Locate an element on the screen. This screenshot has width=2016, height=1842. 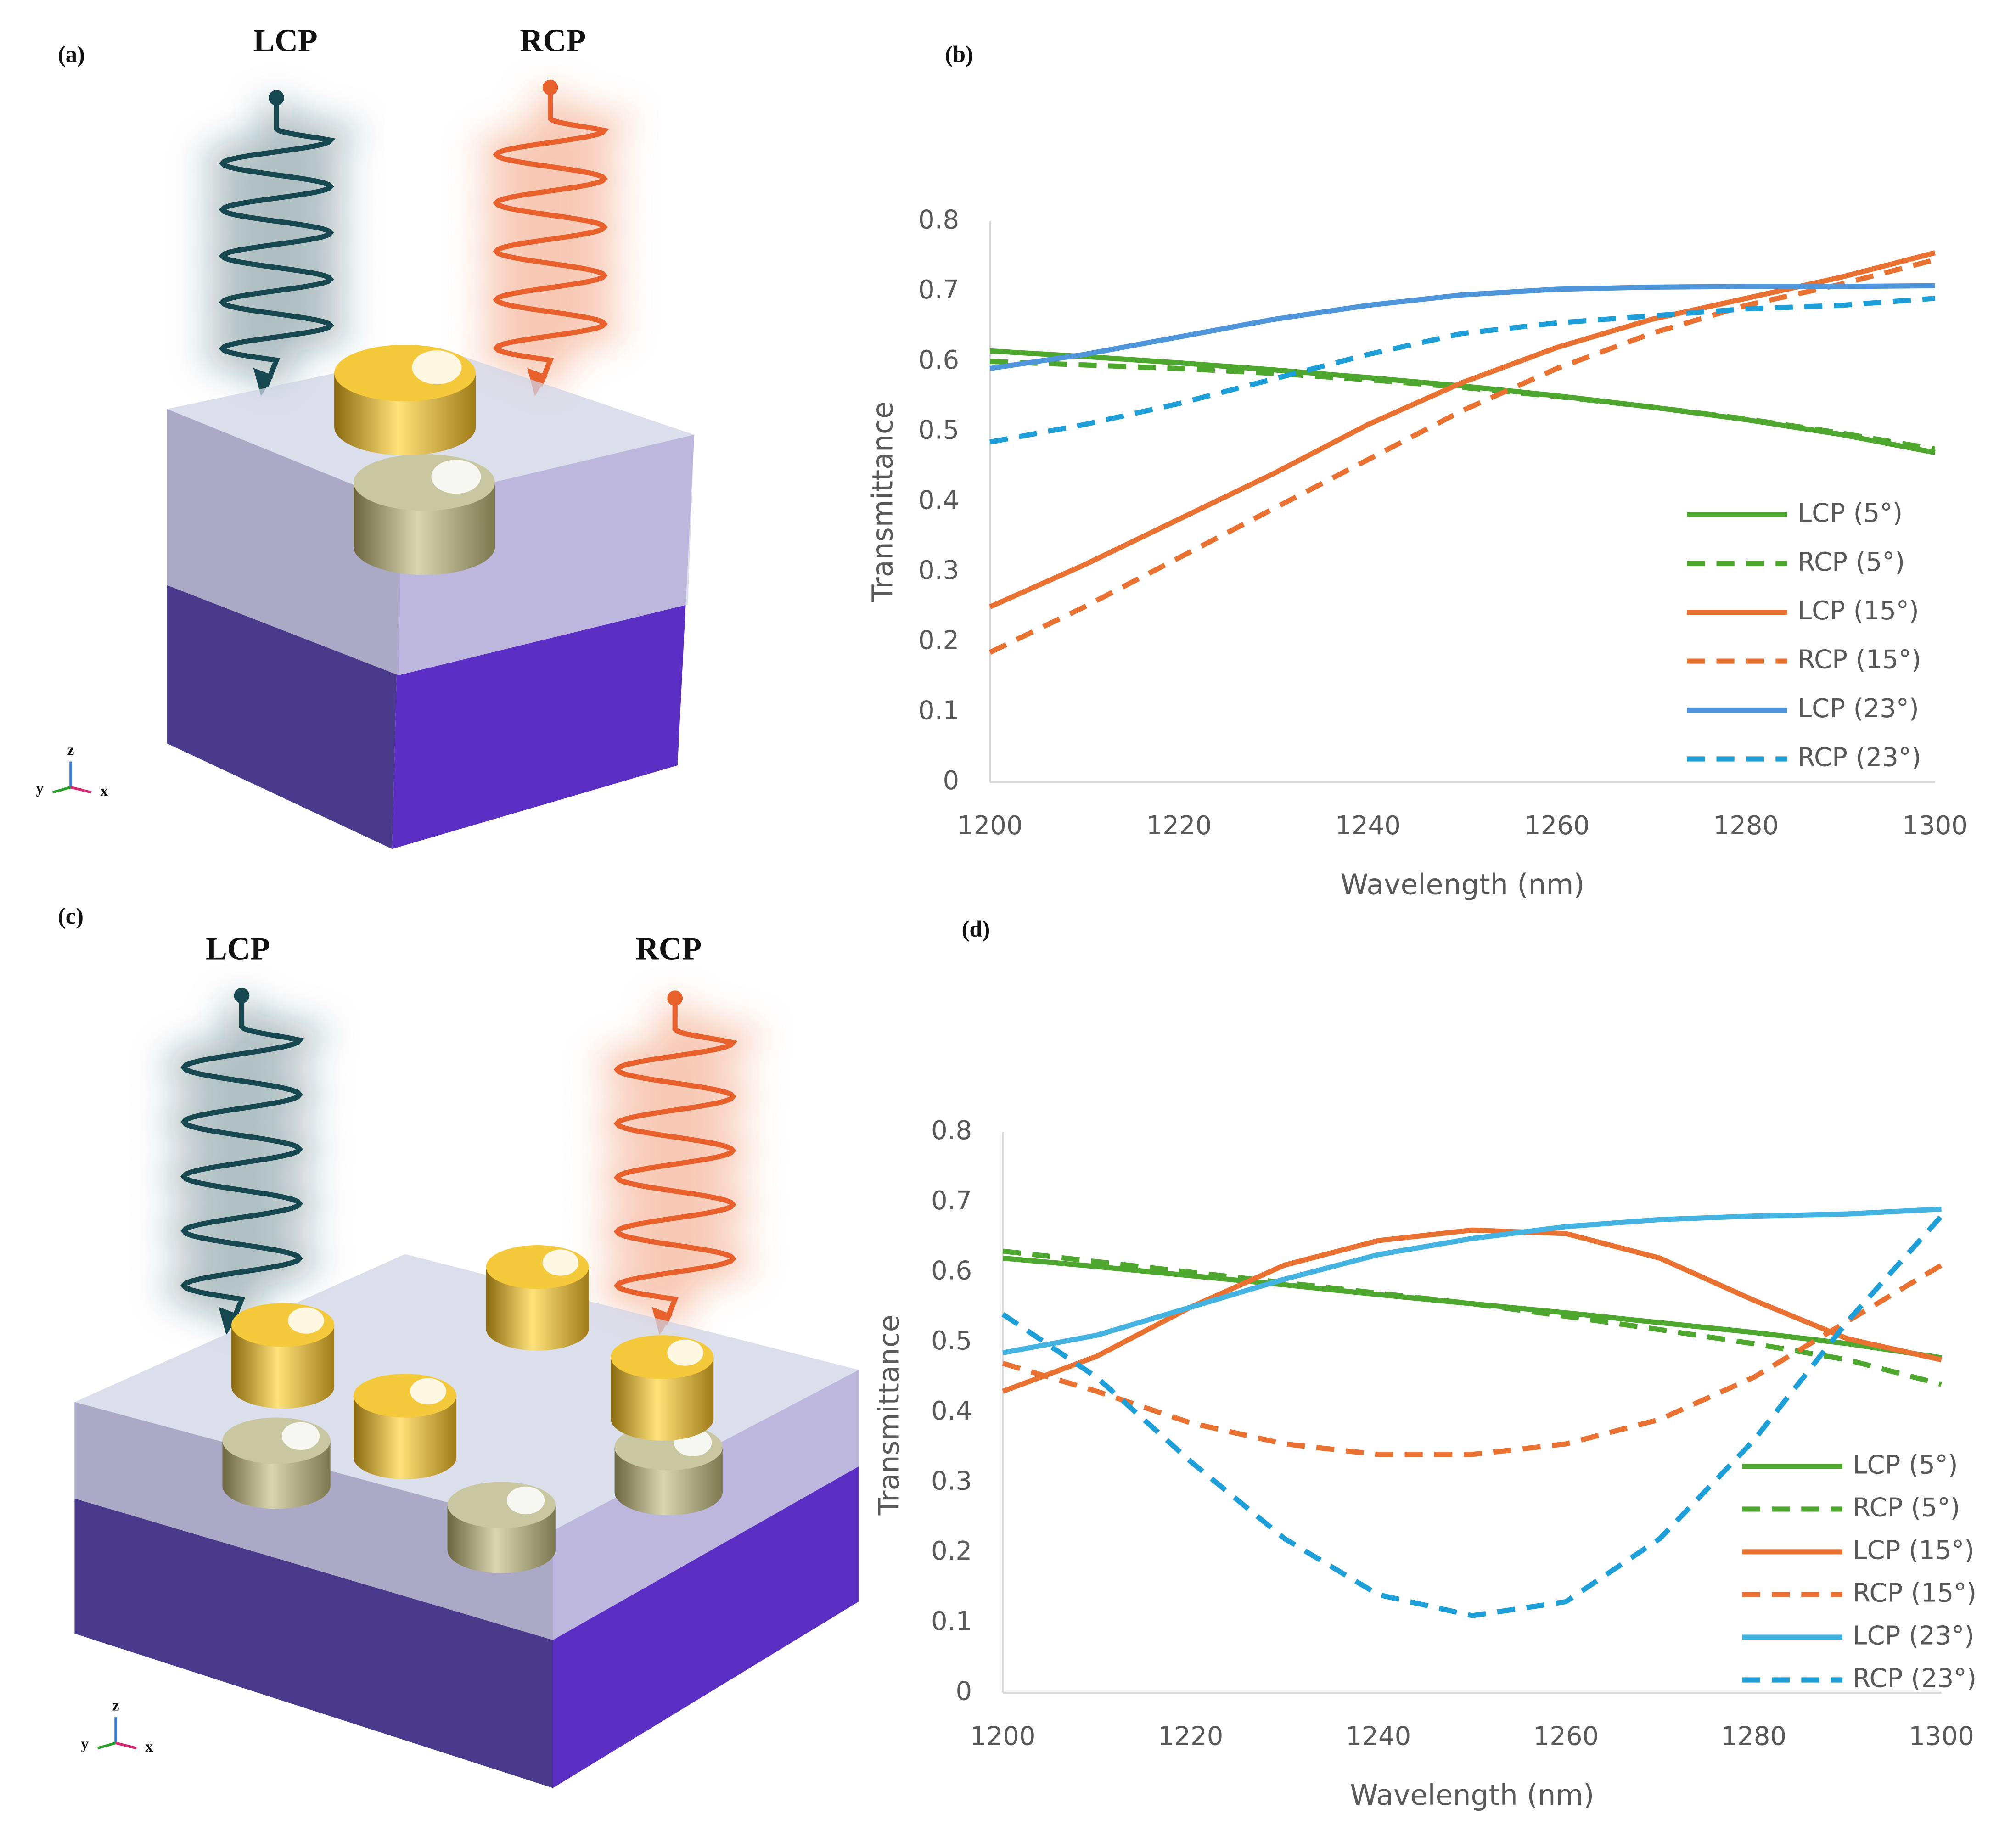
panel-label: (b) is located at coordinates (959, 54).